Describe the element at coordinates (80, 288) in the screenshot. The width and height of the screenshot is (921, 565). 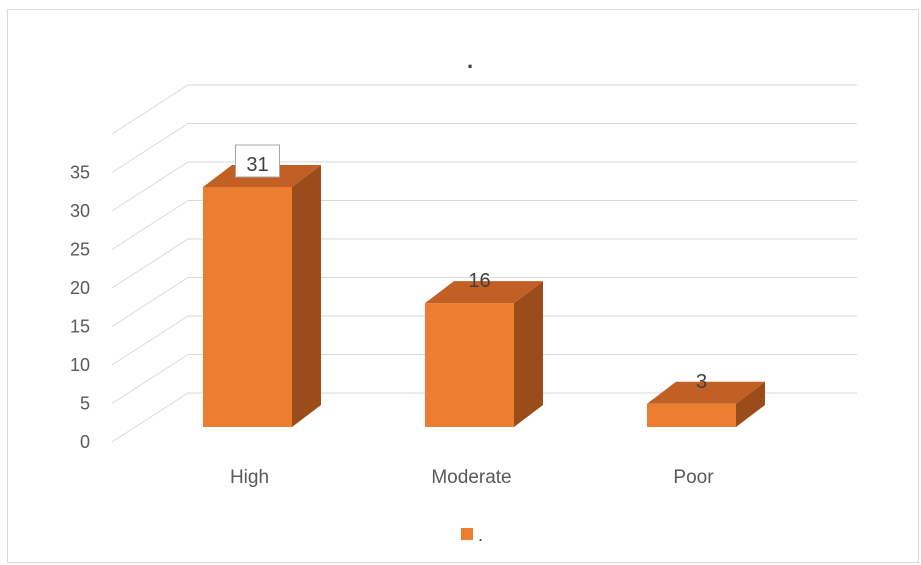
I see `y-tick-label: 20` at that location.